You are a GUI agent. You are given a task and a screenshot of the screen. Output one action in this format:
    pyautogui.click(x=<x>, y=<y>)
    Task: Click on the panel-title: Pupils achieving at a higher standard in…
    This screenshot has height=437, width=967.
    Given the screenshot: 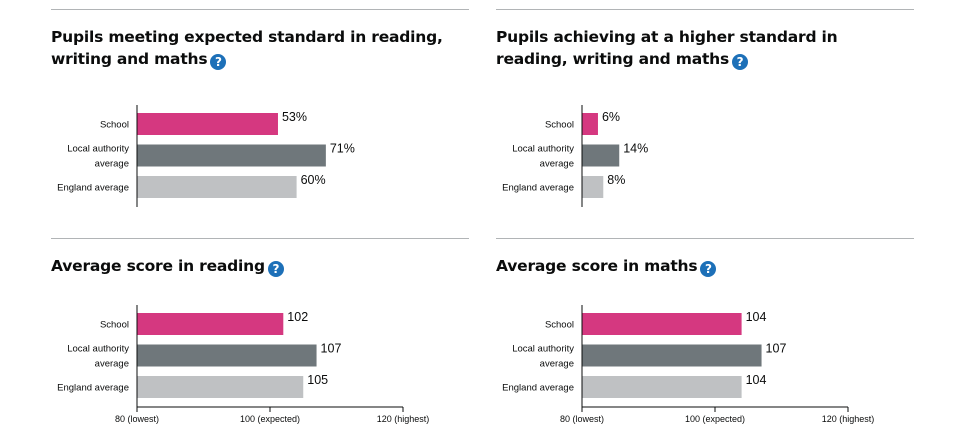 What is the action you would take?
    pyautogui.click(x=701, y=48)
    